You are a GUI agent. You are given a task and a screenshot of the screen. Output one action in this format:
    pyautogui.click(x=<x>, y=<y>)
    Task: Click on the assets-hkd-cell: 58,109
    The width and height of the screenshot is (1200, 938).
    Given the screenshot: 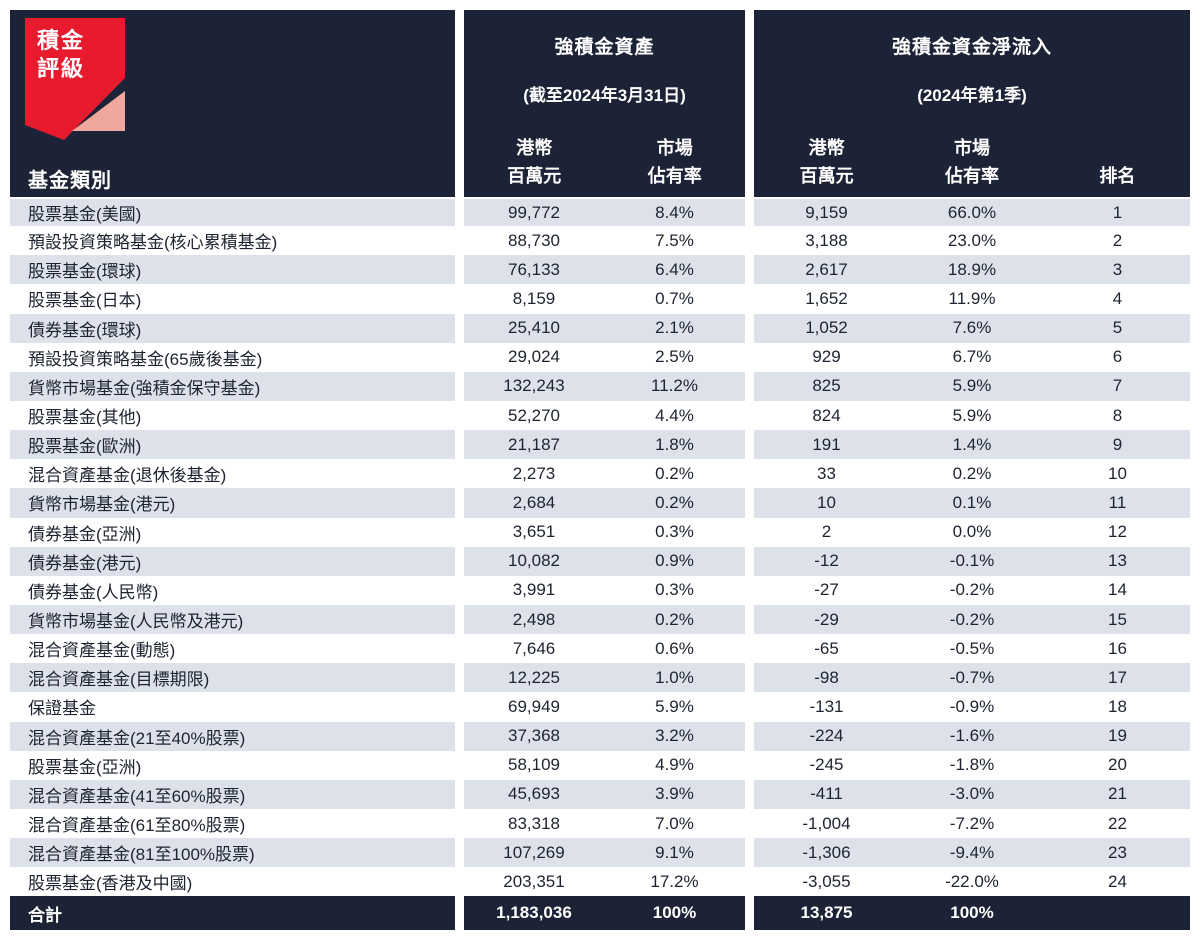 What is the action you would take?
    pyautogui.click(x=534, y=765)
    